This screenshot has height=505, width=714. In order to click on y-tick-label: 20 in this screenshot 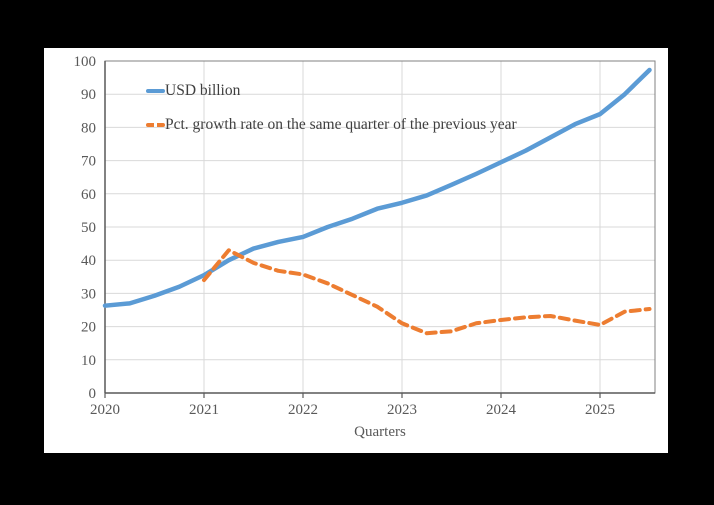, I will do `click(88, 328)`.